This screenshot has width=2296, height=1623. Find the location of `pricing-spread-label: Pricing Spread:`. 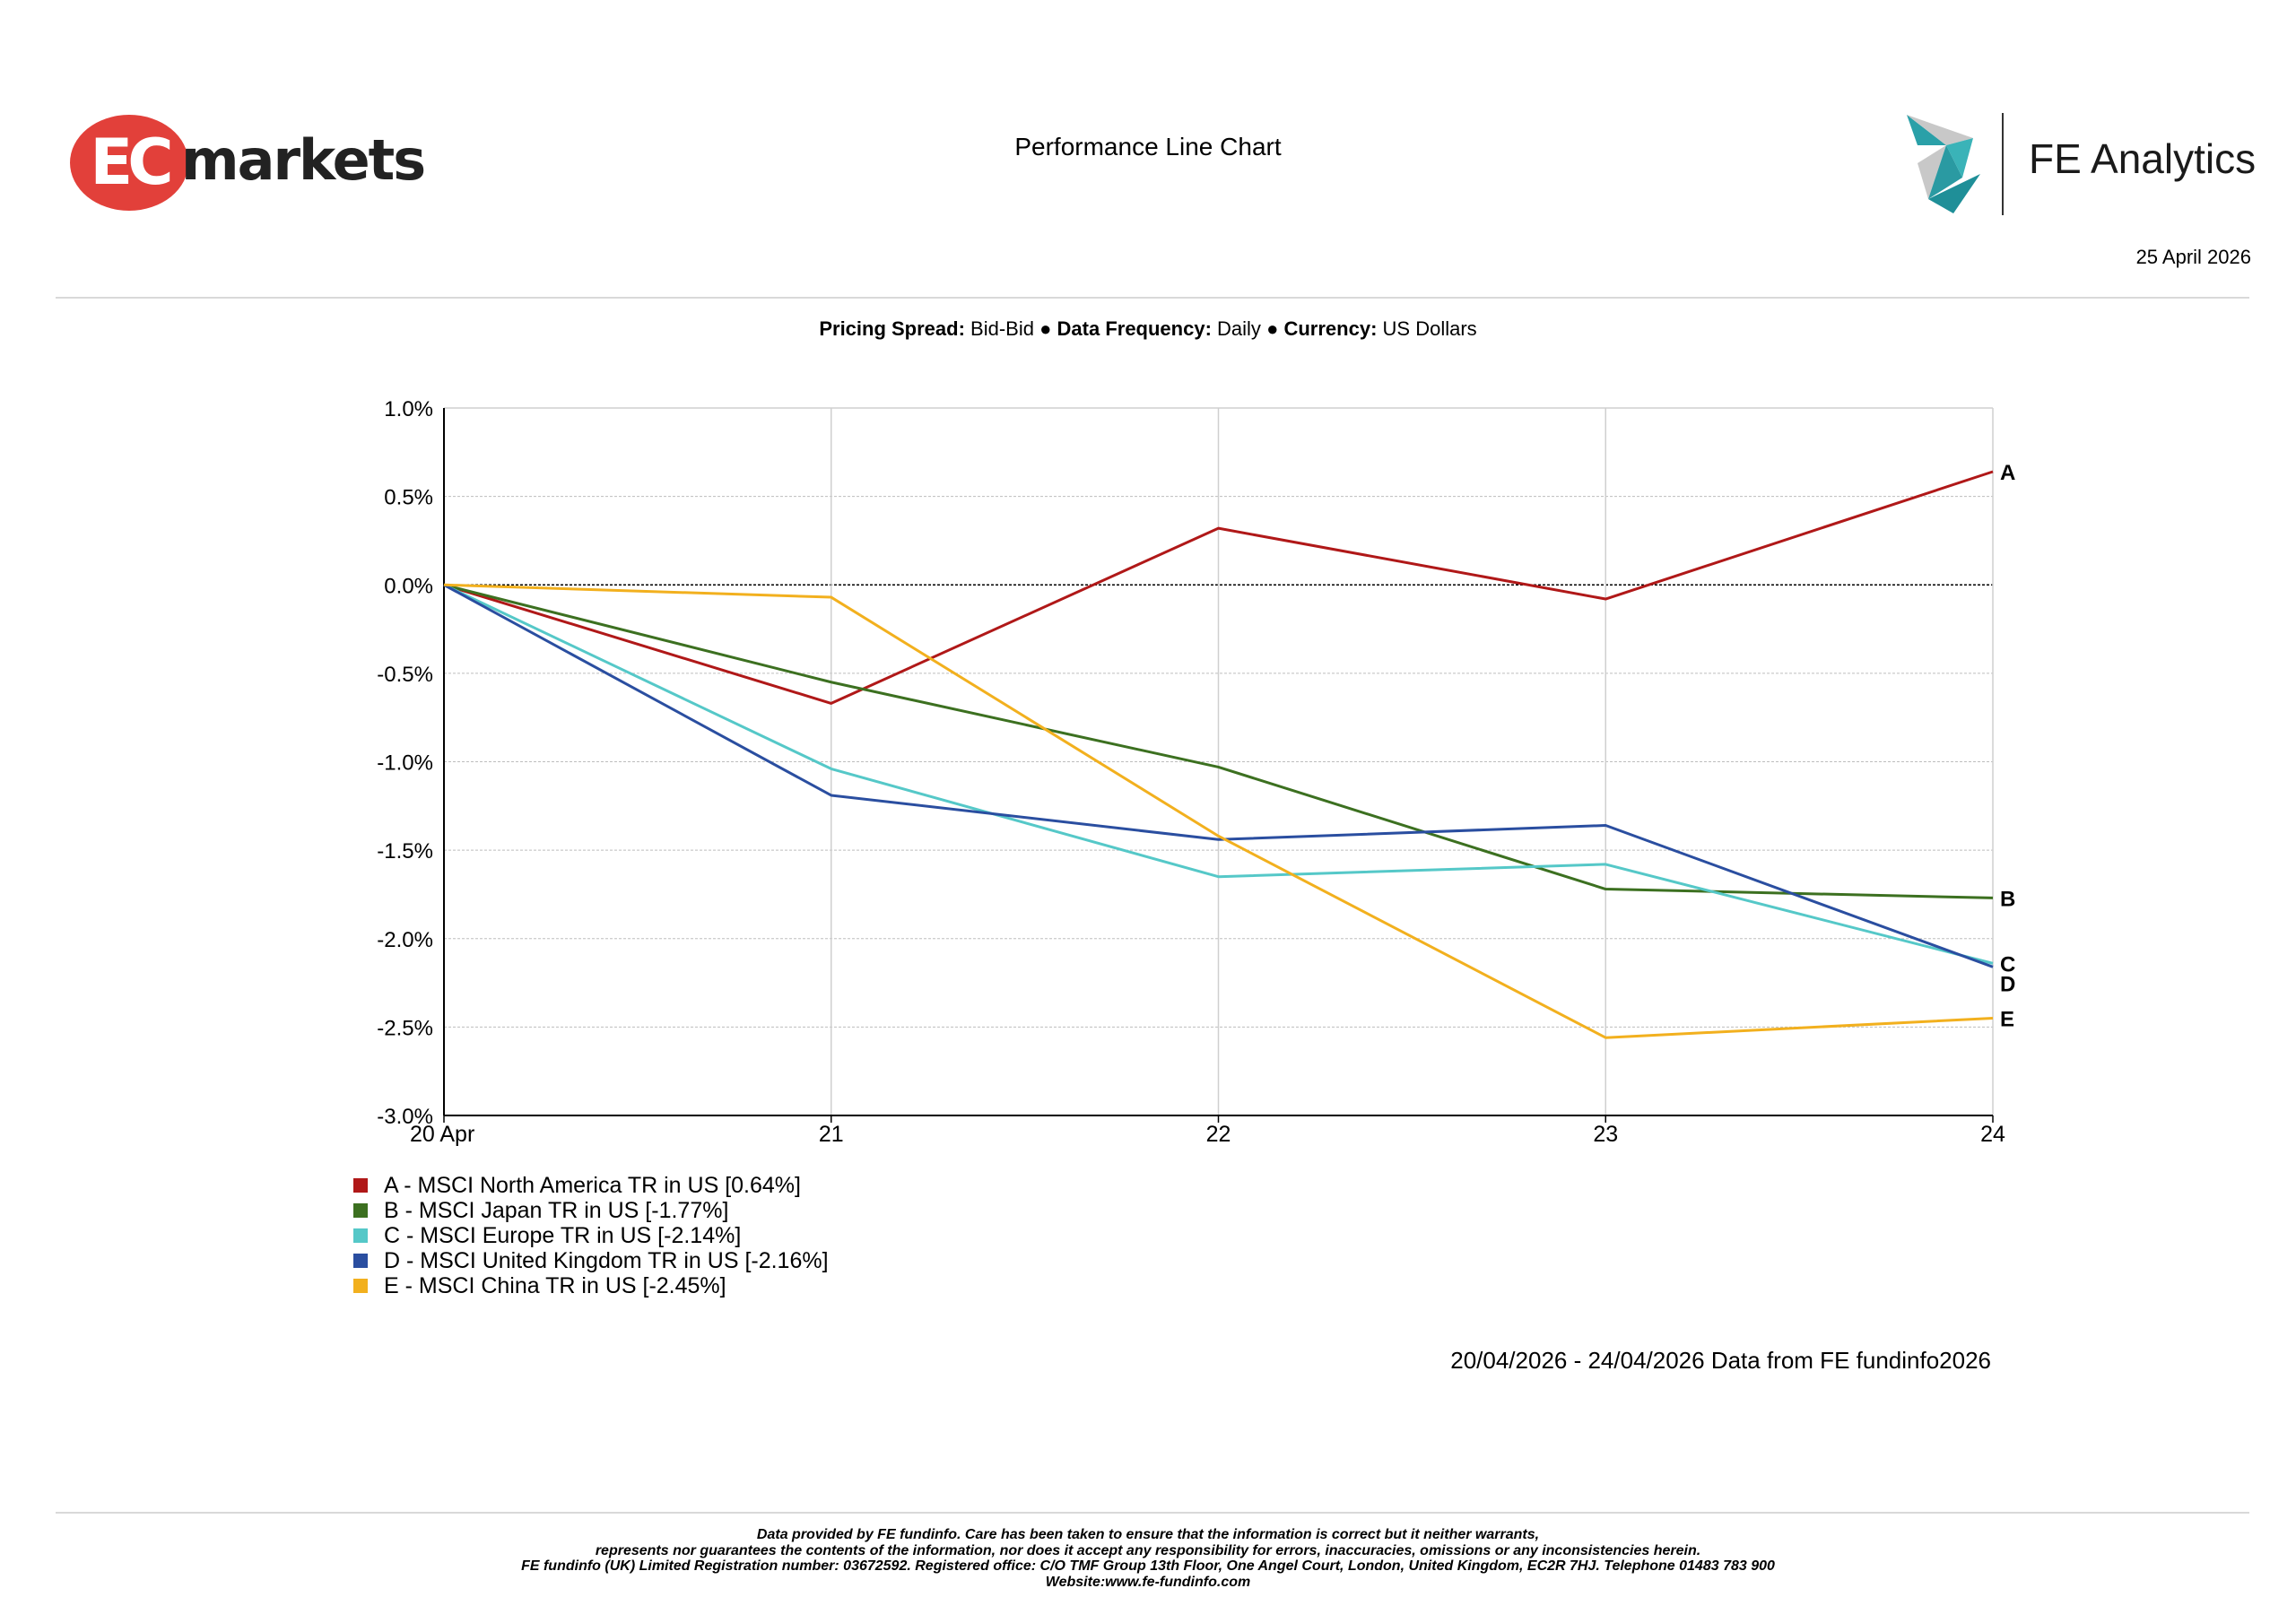

pricing-spread-label: Pricing Spread: is located at coordinates (892, 328).